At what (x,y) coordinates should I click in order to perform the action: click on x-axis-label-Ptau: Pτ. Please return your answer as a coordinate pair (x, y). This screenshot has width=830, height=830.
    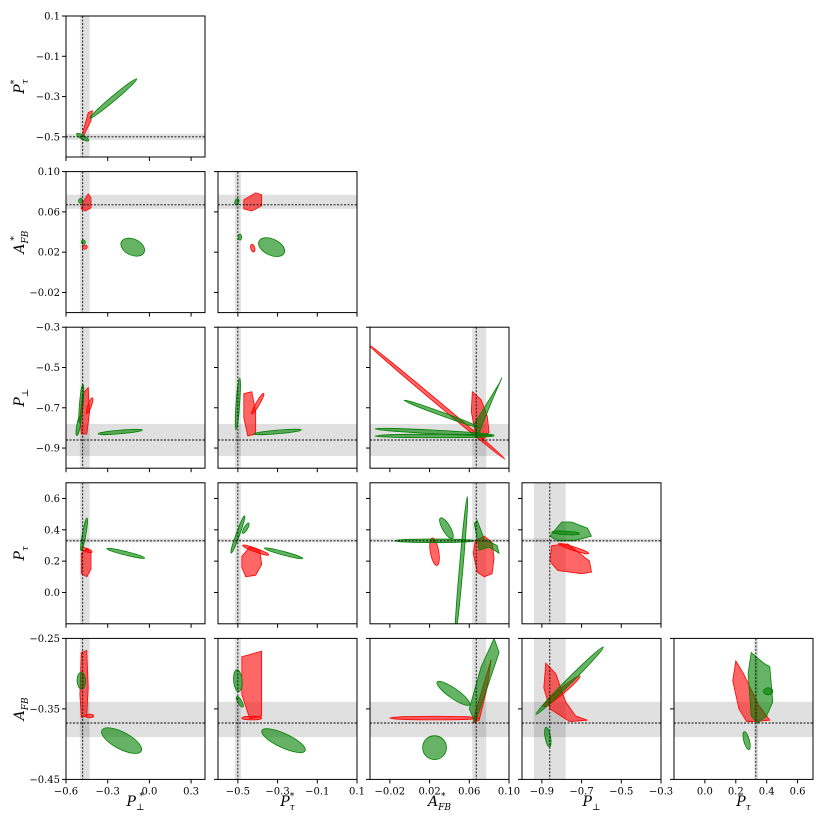
    Looking at the image, I should click on (743, 803).